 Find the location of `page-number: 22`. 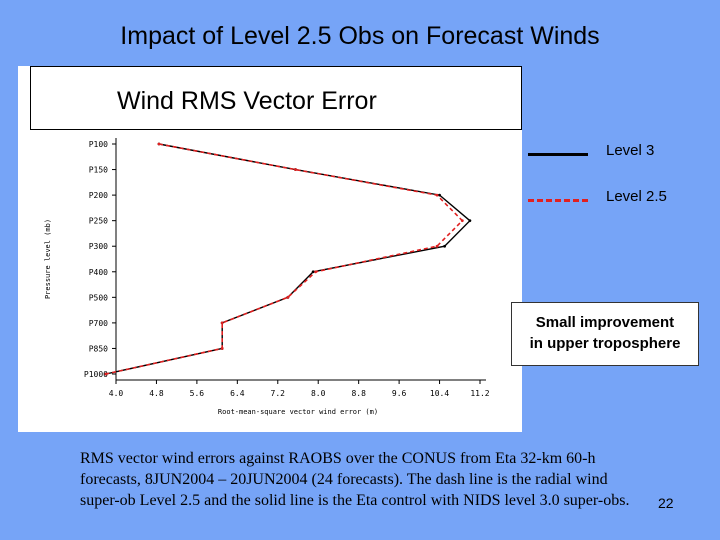

page-number: 22 is located at coordinates (666, 503).